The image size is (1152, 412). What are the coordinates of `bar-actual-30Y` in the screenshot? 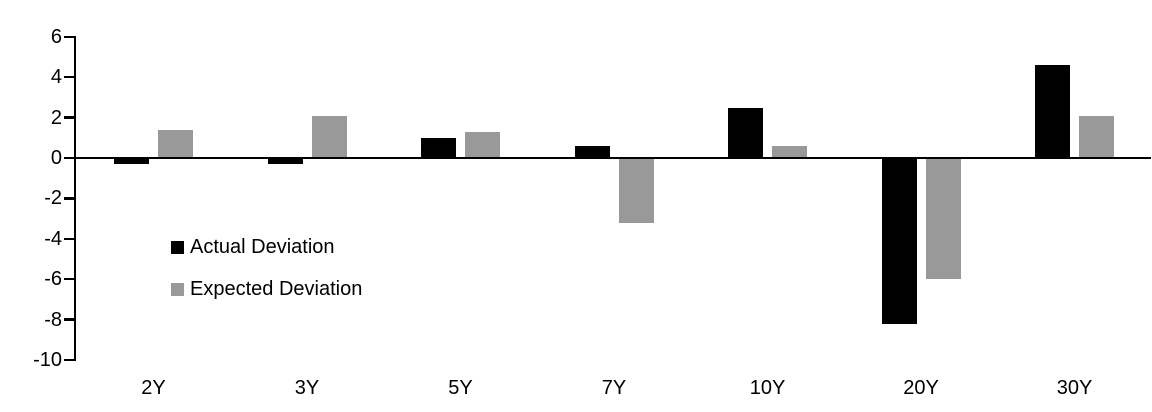 It's located at (1052, 111).